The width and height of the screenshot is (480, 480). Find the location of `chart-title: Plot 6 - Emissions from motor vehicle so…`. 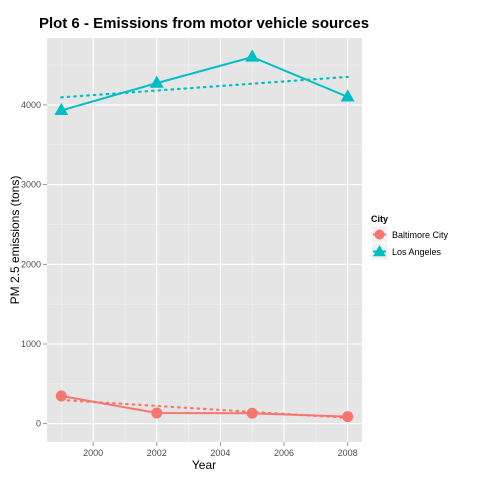

chart-title: Plot 6 - Emissions from motor vehicle so… is located at coordinates (204, 23).